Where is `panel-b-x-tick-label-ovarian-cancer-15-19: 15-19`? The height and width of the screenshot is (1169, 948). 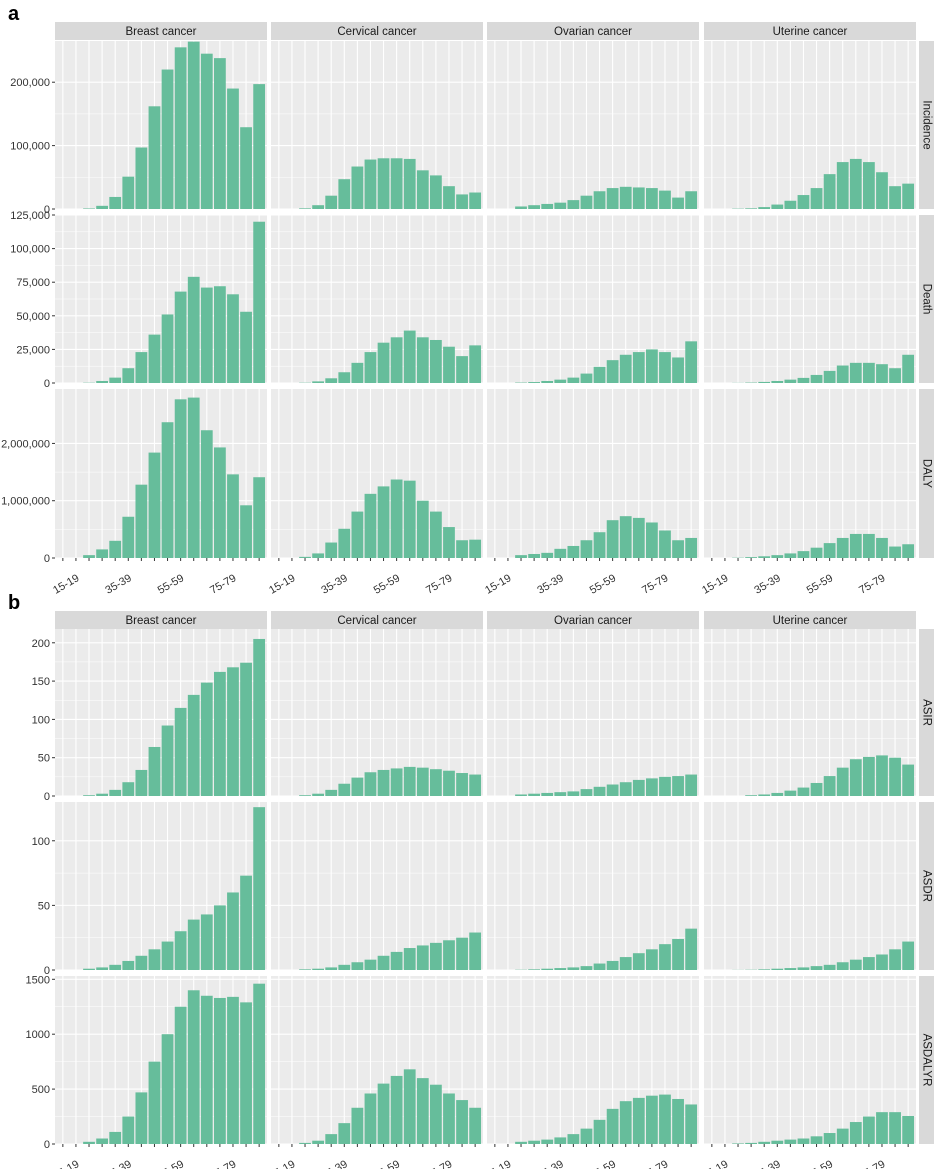
panel-b-x-tick-label-ovarian-cancer-15-19: 15-19 is located at coordinates (498, 1163).